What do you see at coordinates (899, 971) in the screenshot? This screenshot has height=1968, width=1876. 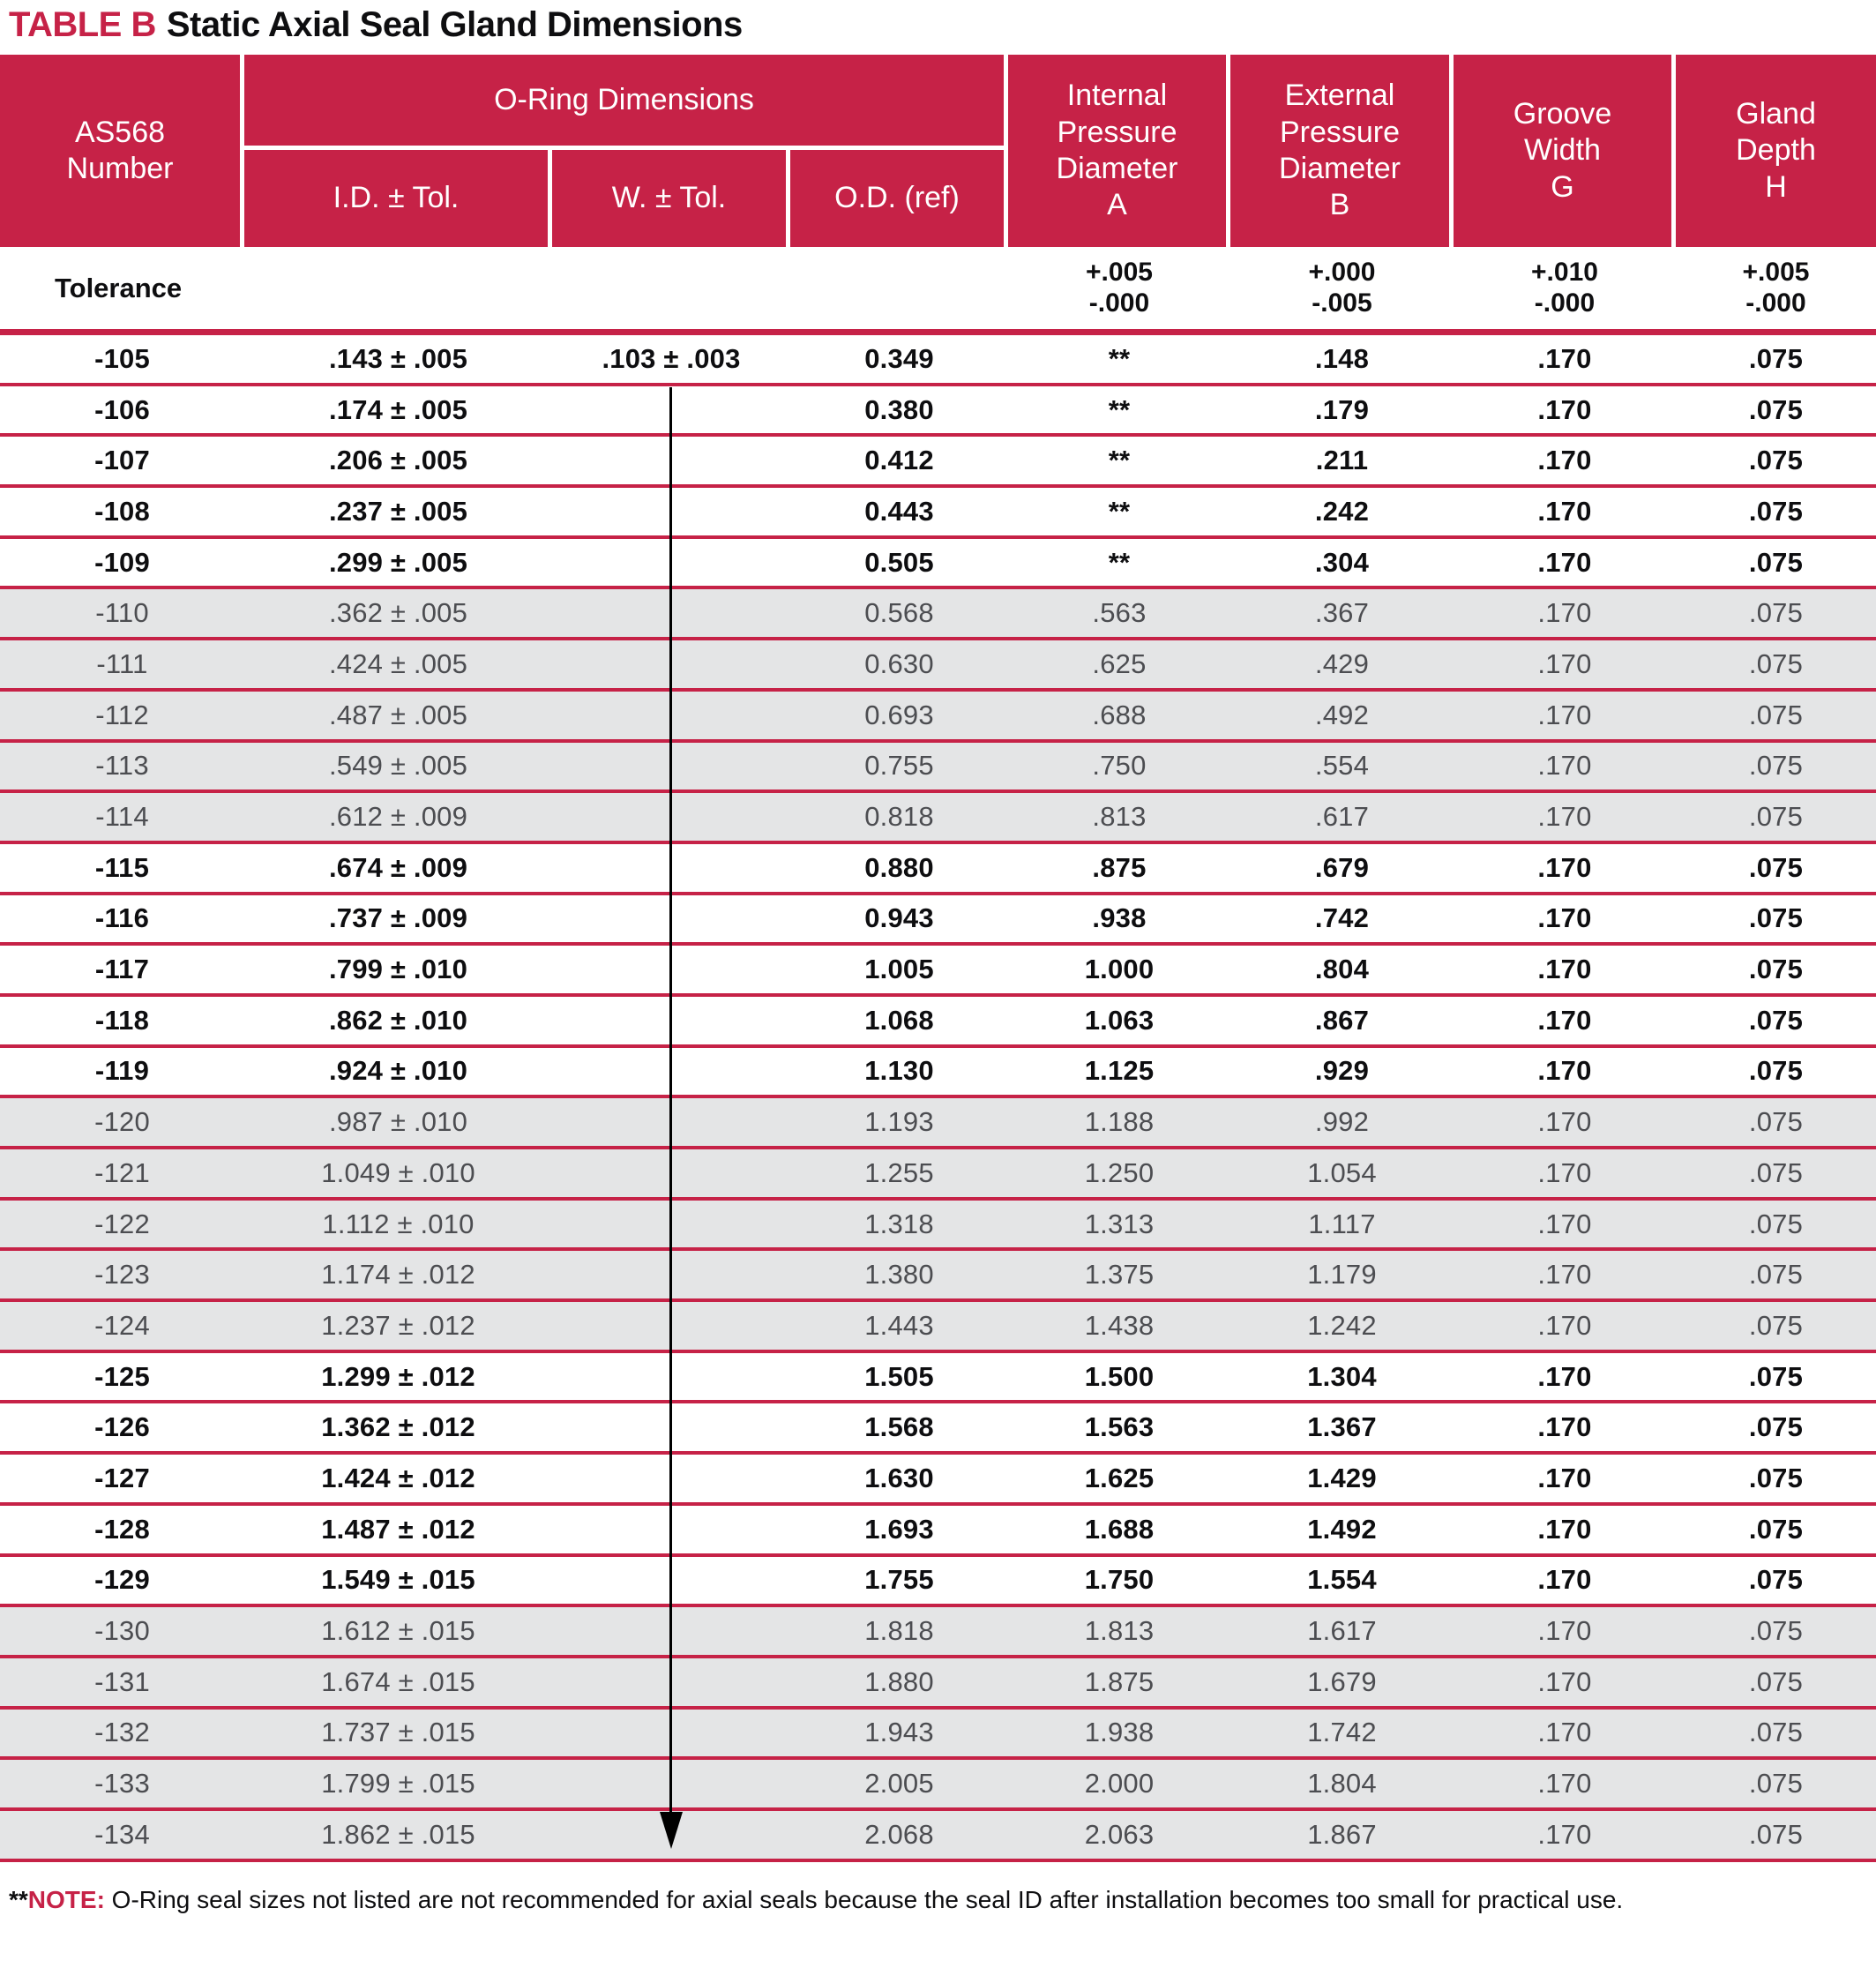 I see `cell-od: 1.005` at bounding box center [899, 971].